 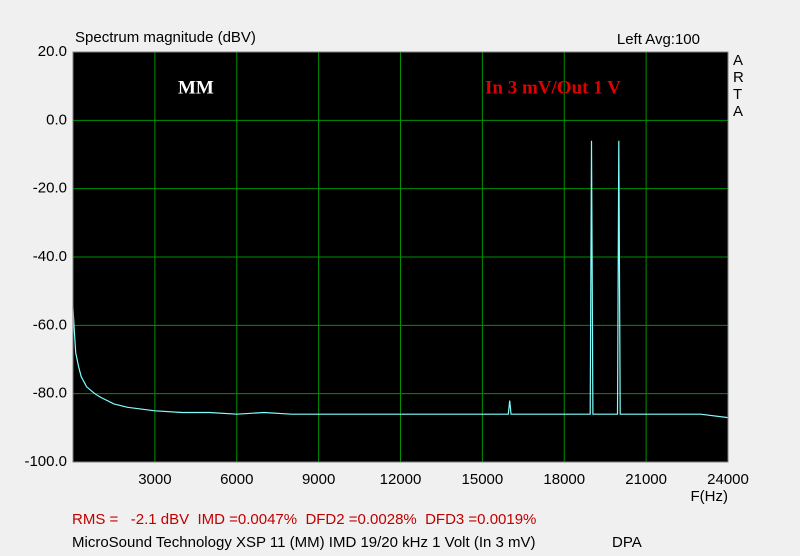 What do you see at coordinates (165, 37) in the screenshot?
I see `chart-title: Spectrum magnitude (dBV)` at bounding box center [165, 37].